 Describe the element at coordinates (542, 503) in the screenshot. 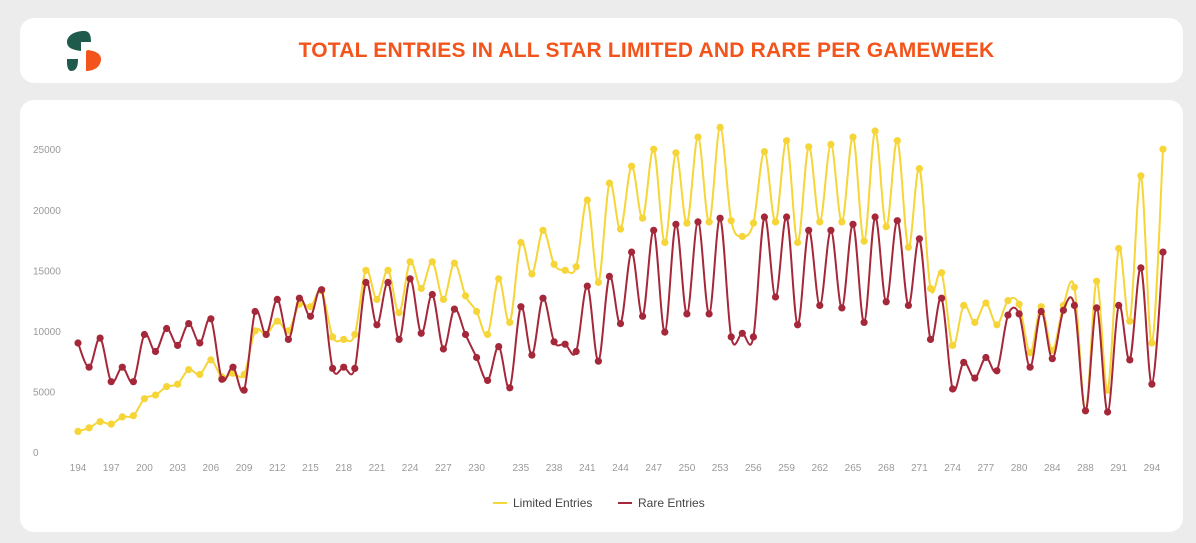

I see `legend-item: Limited Entries` at that location.